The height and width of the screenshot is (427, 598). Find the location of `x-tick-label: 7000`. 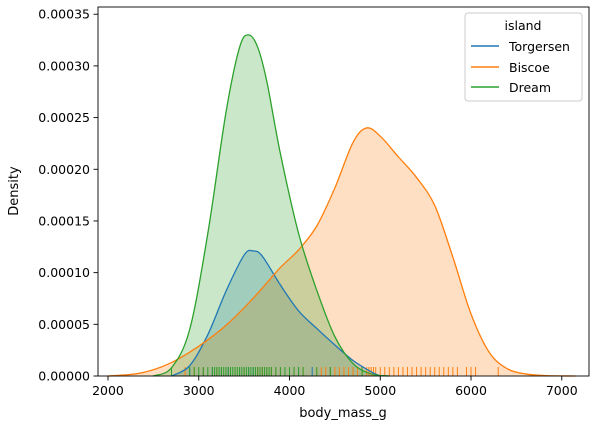

x-tick-label: 7000 is located at coordinates (562, 390).